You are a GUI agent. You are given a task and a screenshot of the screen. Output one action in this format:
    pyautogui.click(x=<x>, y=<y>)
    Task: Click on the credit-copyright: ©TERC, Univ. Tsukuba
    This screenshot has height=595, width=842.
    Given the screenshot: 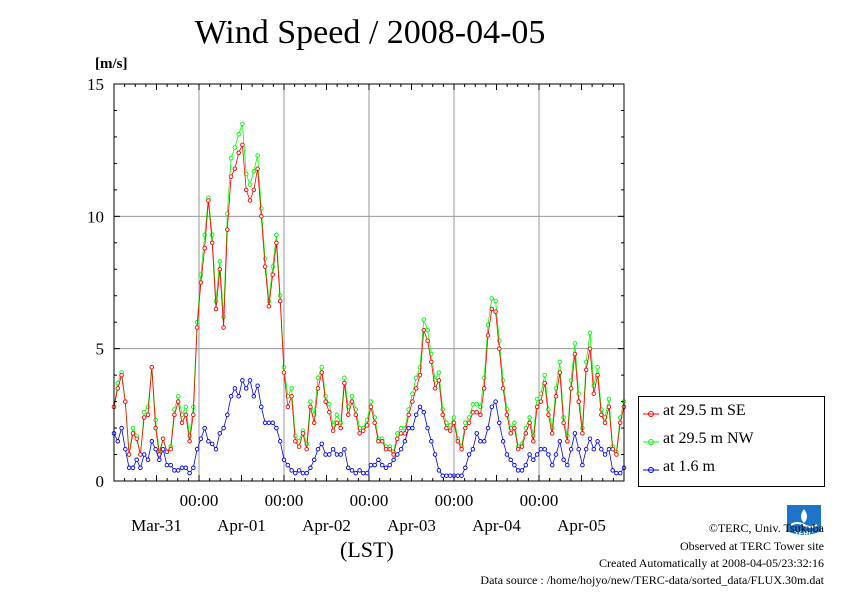 What is the action you would take?
    pyautogui.click(x=766, y=528)
    